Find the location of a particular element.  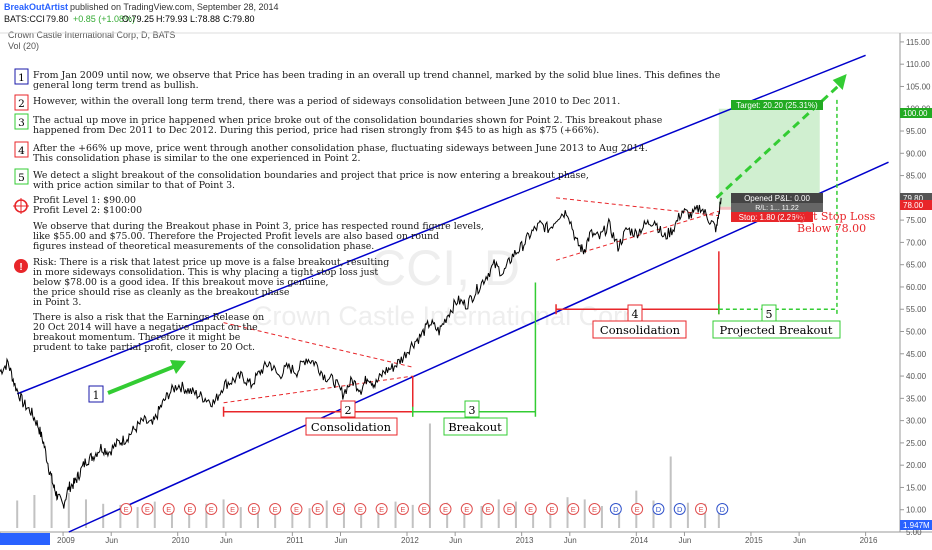

y-tick-label: 35.00 is located at coordinates (916, 398).